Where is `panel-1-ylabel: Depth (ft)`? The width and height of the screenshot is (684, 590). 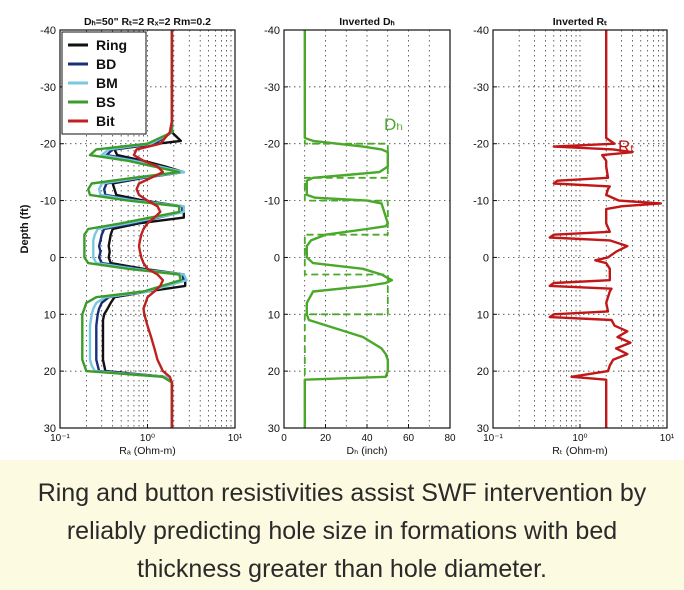 panel-1-ylabel: Depth (ft) is located at coordinates (25, 228).